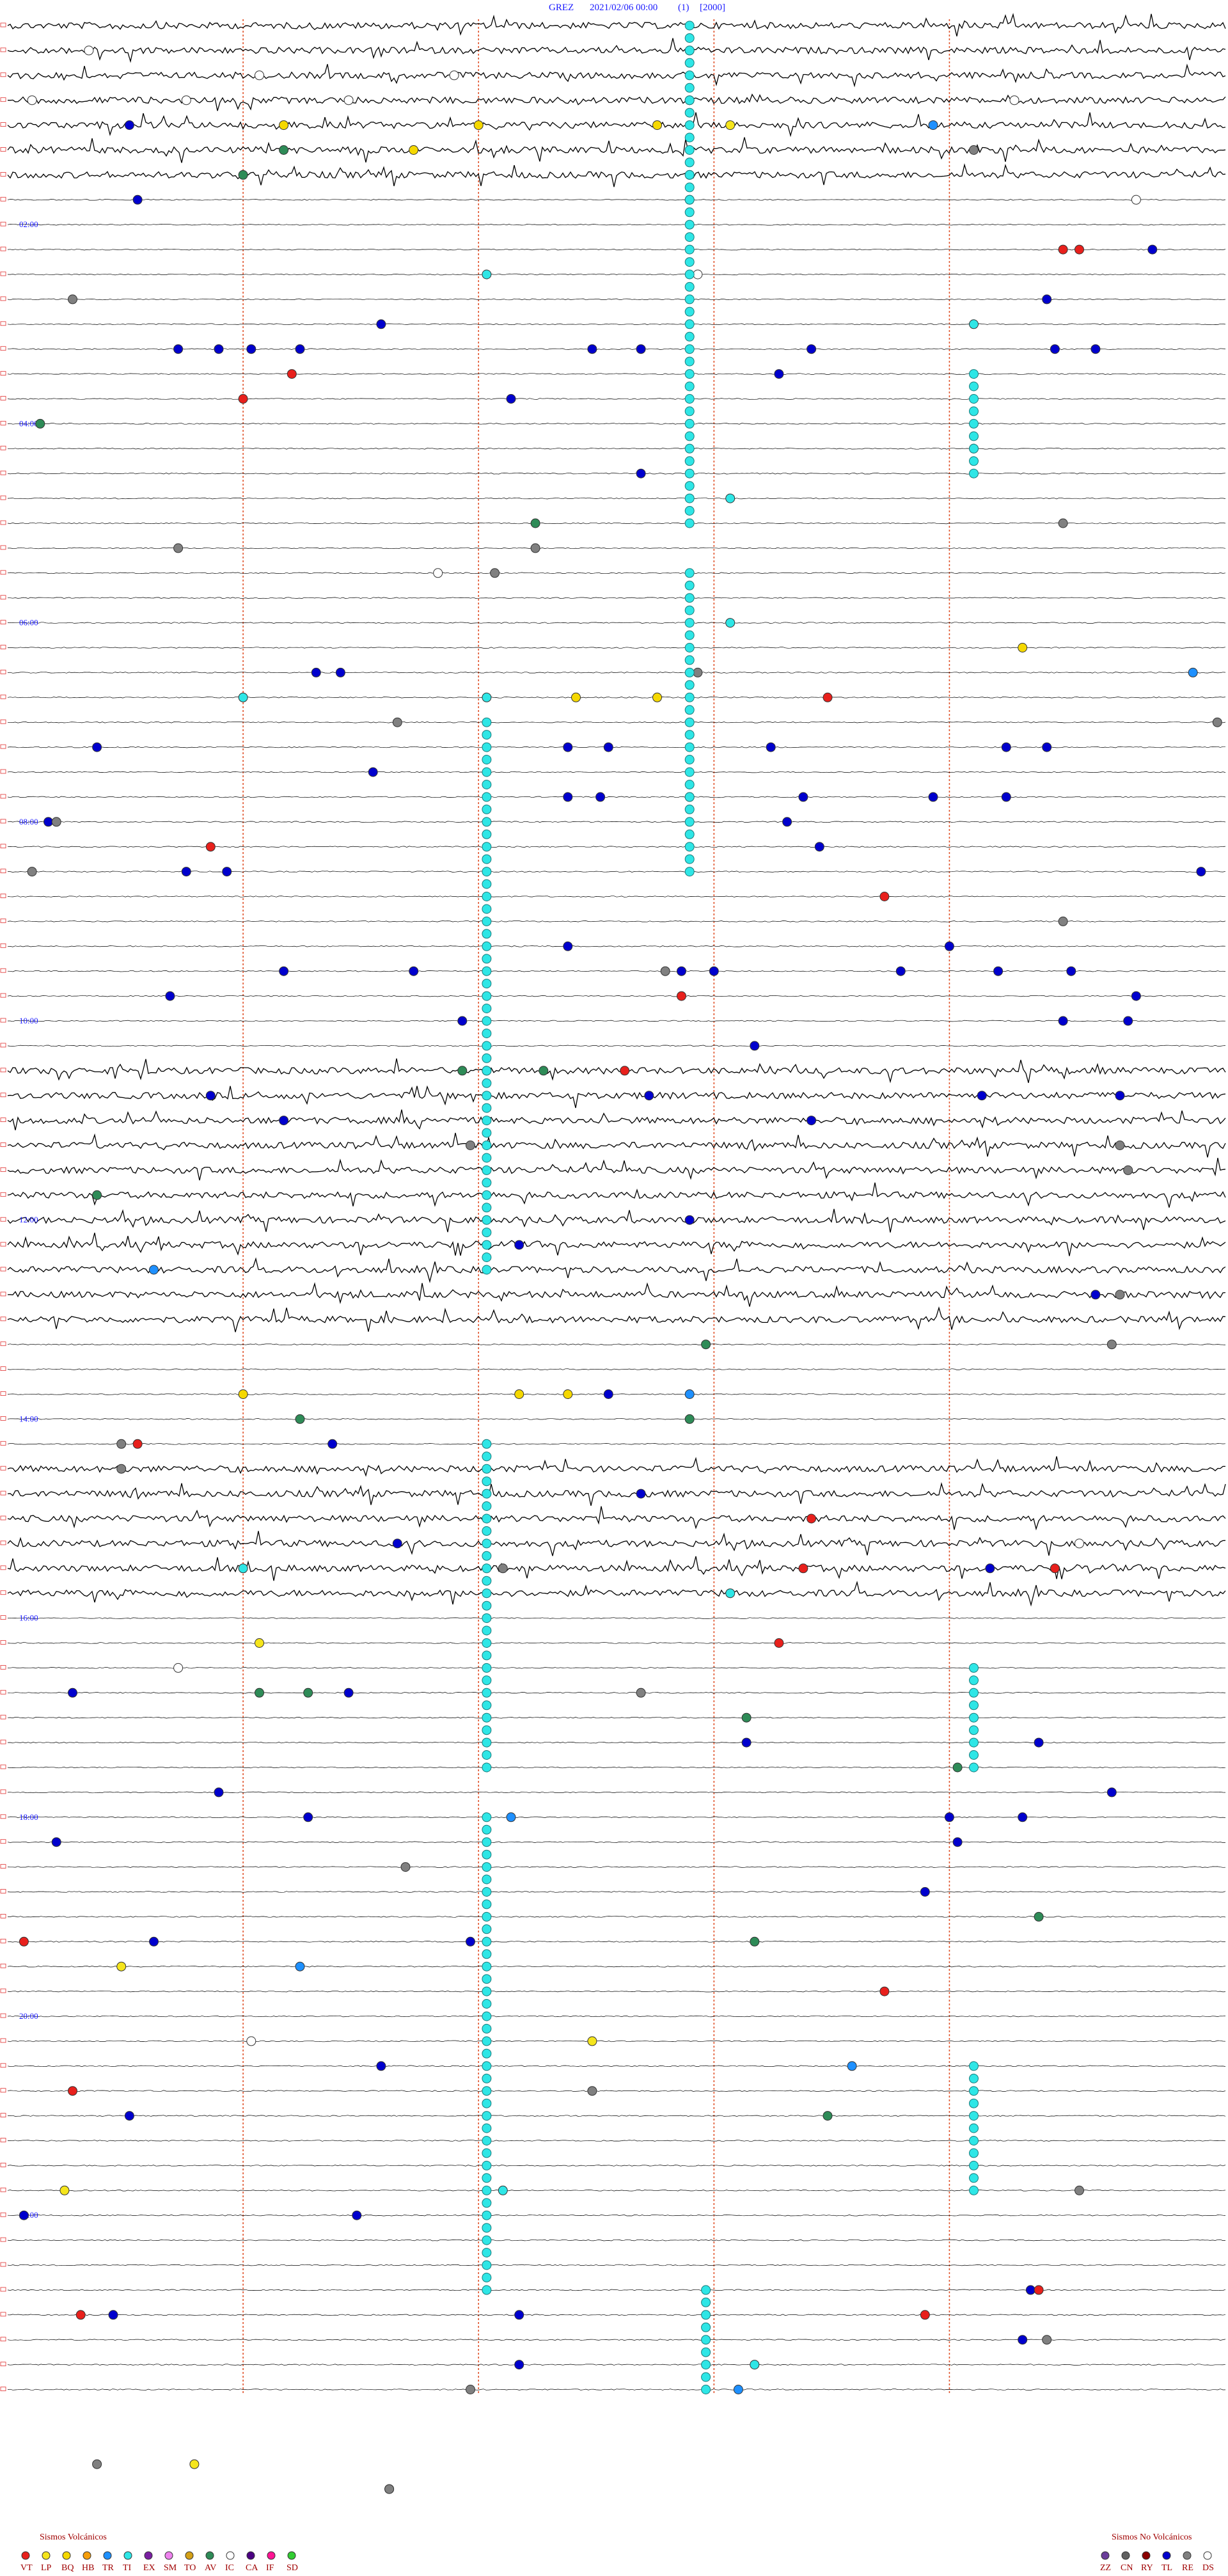 This screenshot has width=1228, height=2576. I want to click on legend-swatch-ic, so click(230, 2555).